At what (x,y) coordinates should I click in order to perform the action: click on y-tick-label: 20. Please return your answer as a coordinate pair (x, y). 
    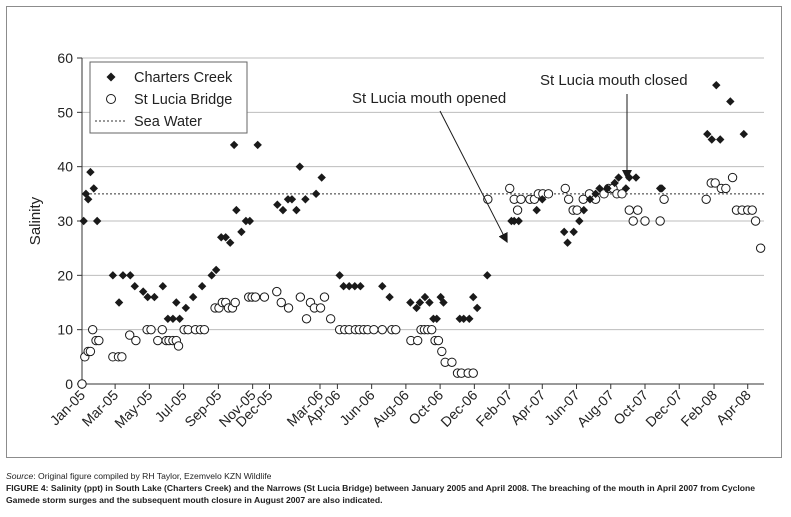
    Looking at the image, I should click on (65, 275).